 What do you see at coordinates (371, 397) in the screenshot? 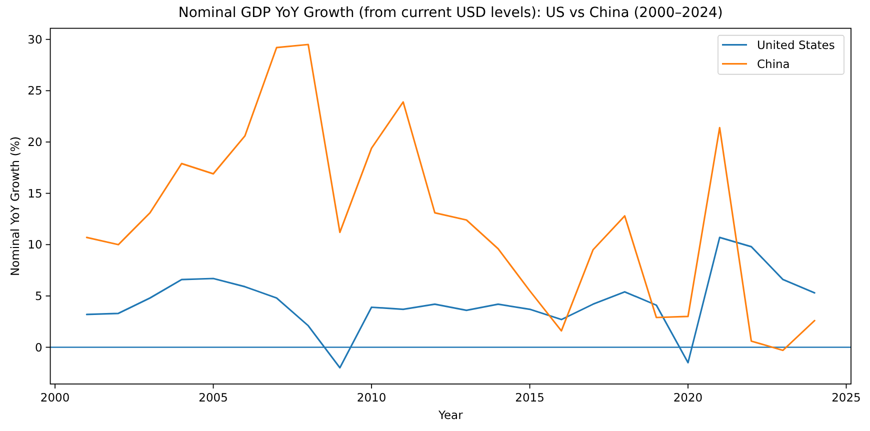
I see `x-tick-label: 2010` at bounding box center [371, 397].